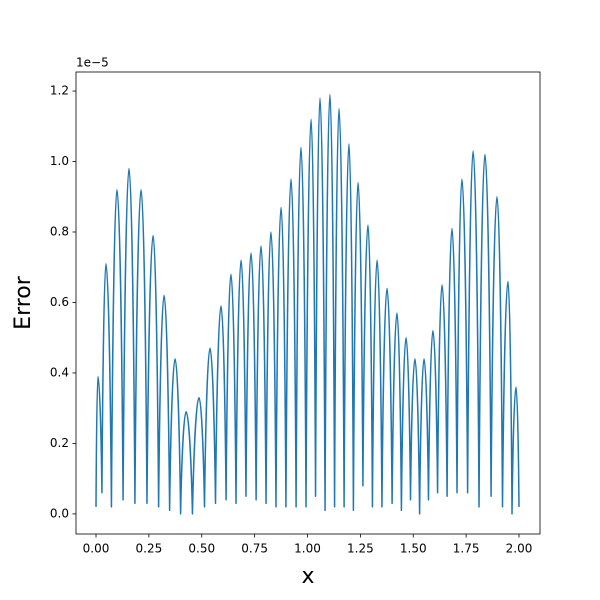 The height and width of the screenshot is (600, 600). Describe the element at coordinates (360, 549) in the screenshot. I see `x-tick-label: 1.25` at that location.